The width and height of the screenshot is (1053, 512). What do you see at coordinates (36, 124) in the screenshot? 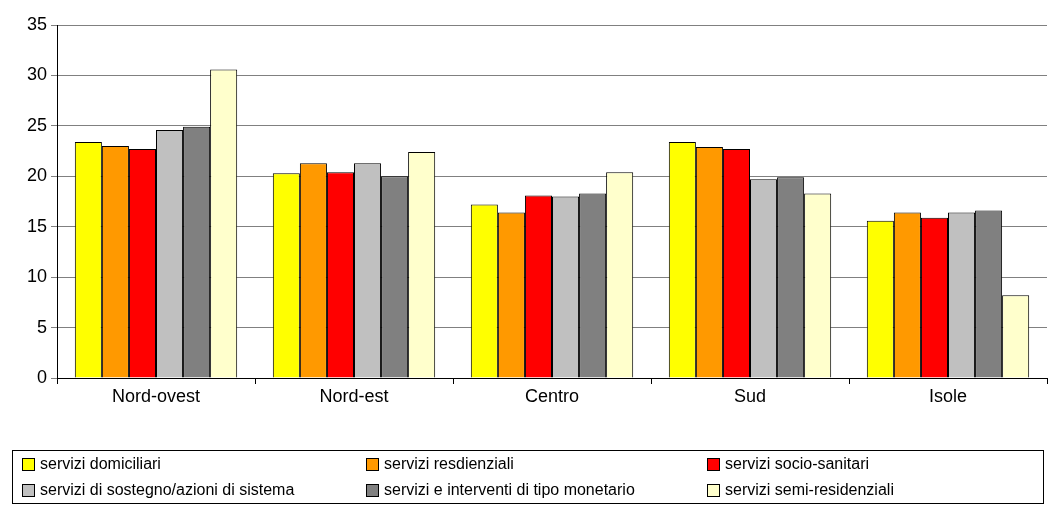
I see `y-tick-label: 25` at bounding box center [36, 124].